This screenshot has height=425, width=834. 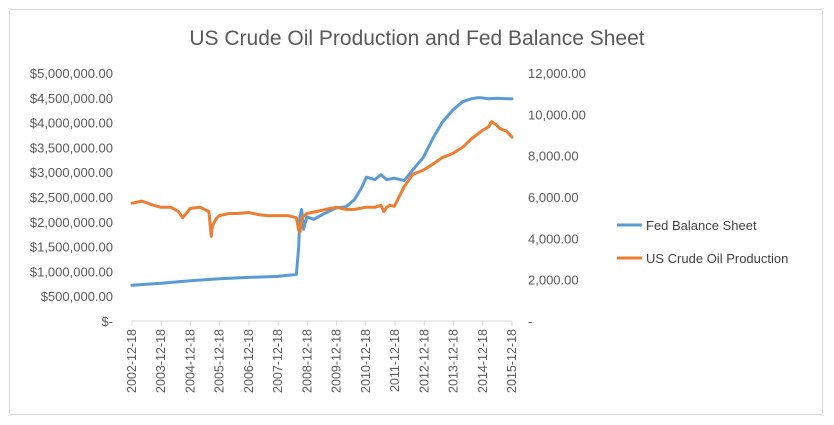 I want to click on legend-label: US Crude Oil Production, so click(x=717, y=258).